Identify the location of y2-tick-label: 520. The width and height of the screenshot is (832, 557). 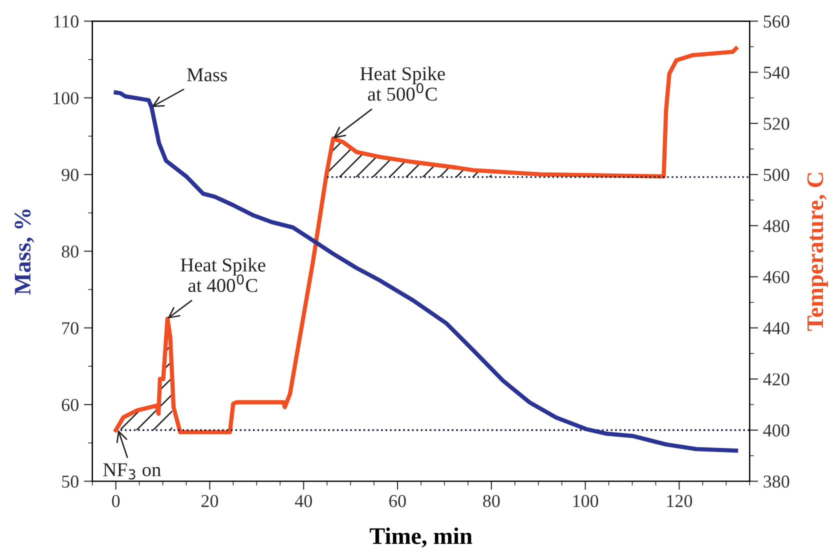
(777, 124).